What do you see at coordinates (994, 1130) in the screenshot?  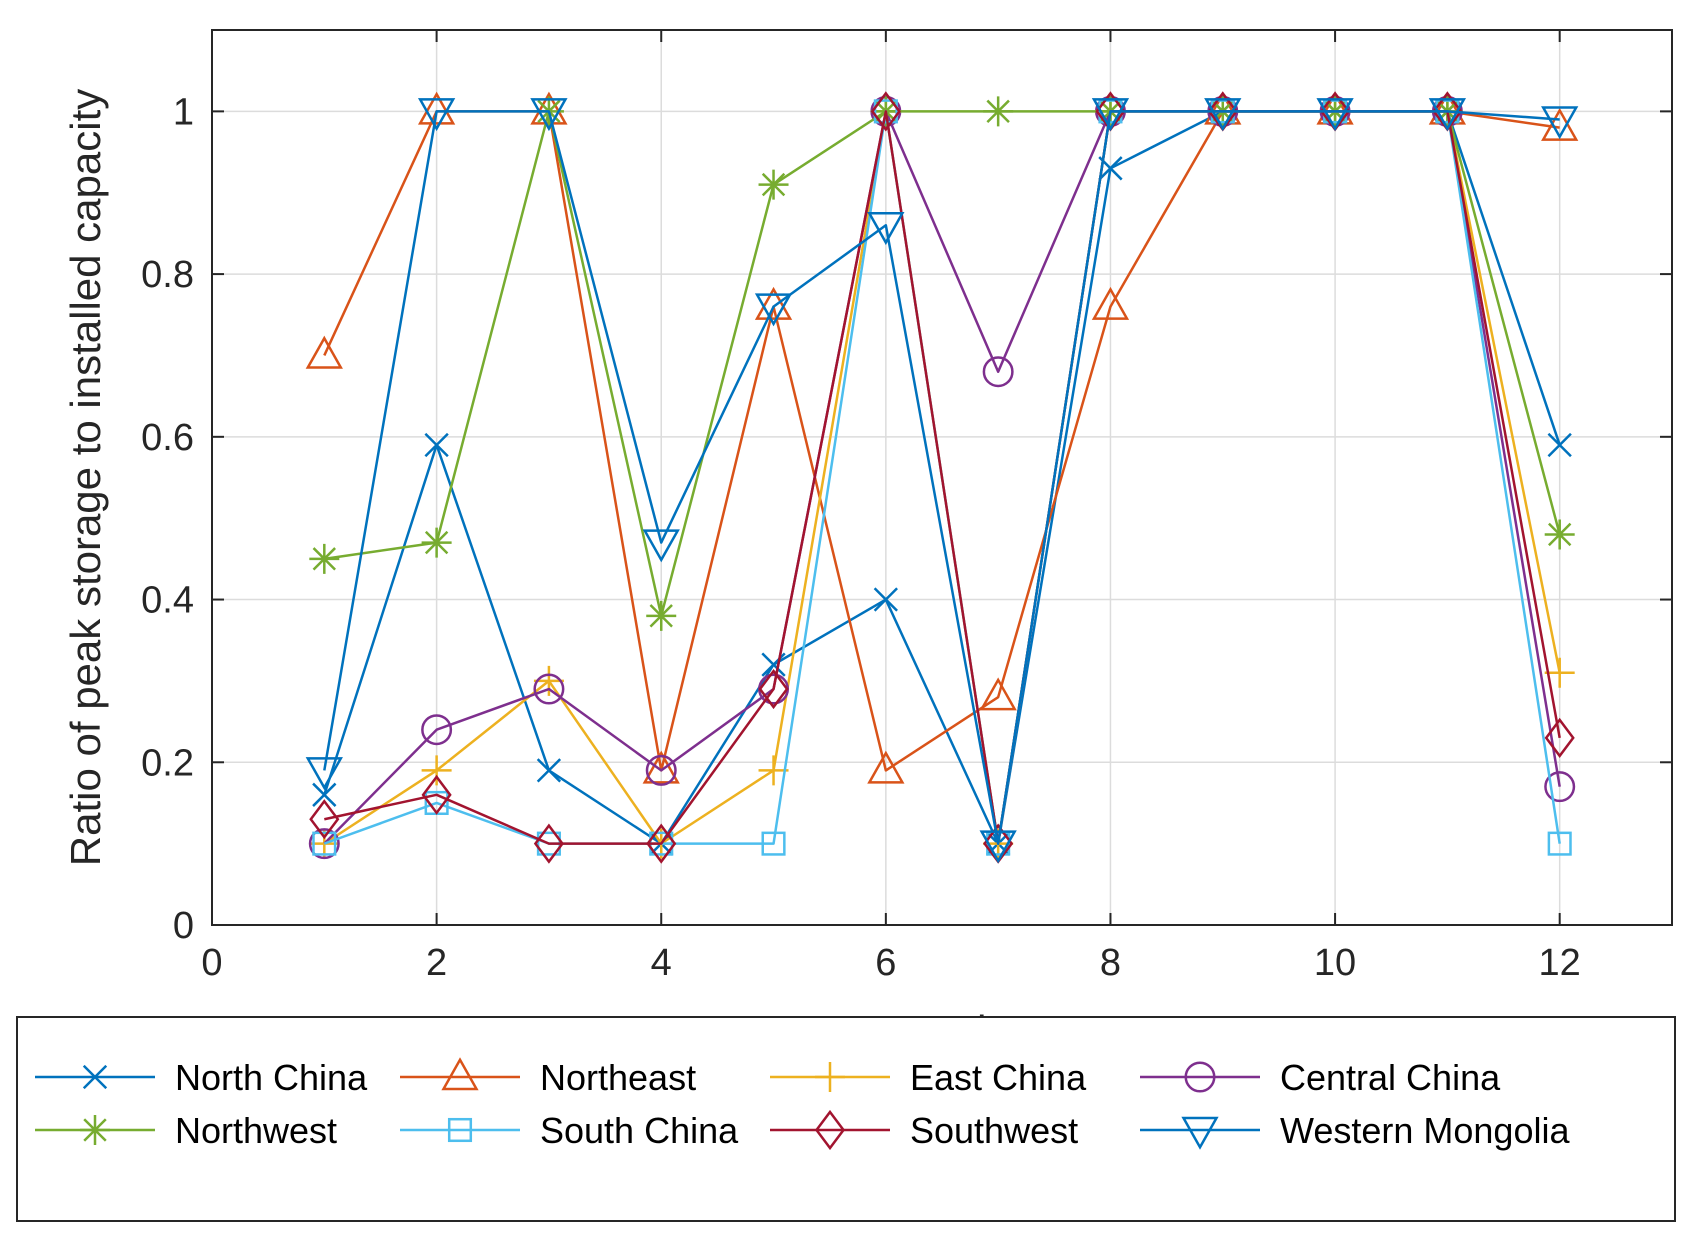 I see `legend-label: Southwest` at bounding box center [994, 1130].